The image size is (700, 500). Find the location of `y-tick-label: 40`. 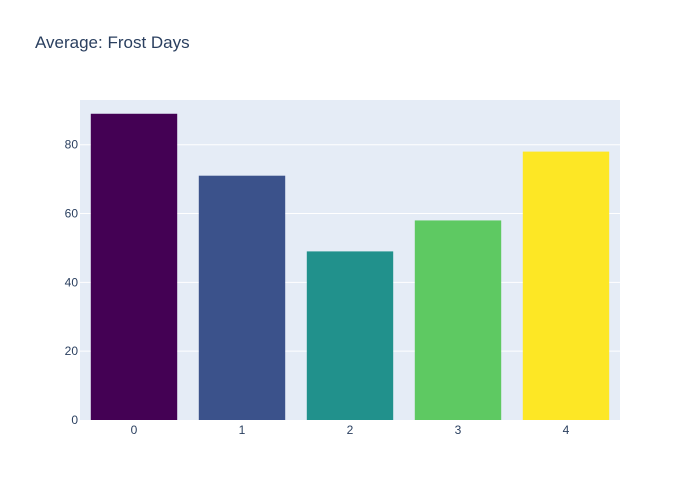

y-tick-label: 40 is located at coordinates (72, 282).